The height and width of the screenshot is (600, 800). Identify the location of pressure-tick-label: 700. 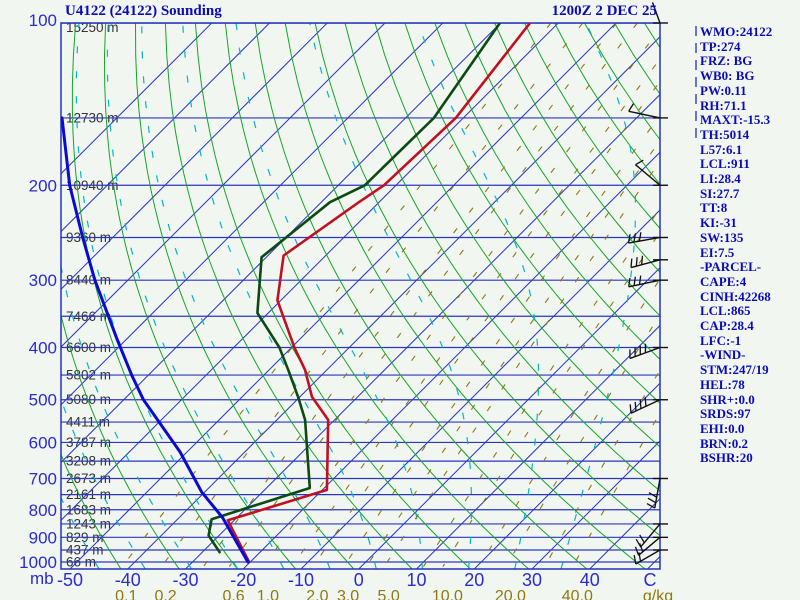
(43, 479).